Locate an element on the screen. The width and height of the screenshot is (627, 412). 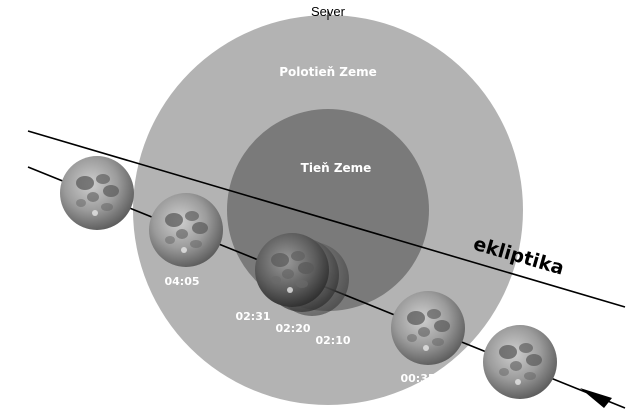
moon-post-penumbra is located at coordinates (520, 362).